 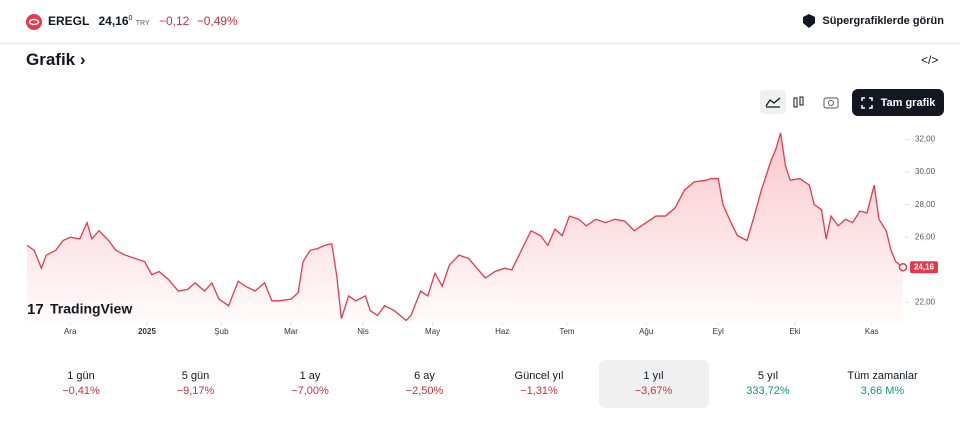 What do you see at coordinates (718, 331) in the screenshot?
I see `x-tick-label: Eyl` at bounding box center [718, 331].